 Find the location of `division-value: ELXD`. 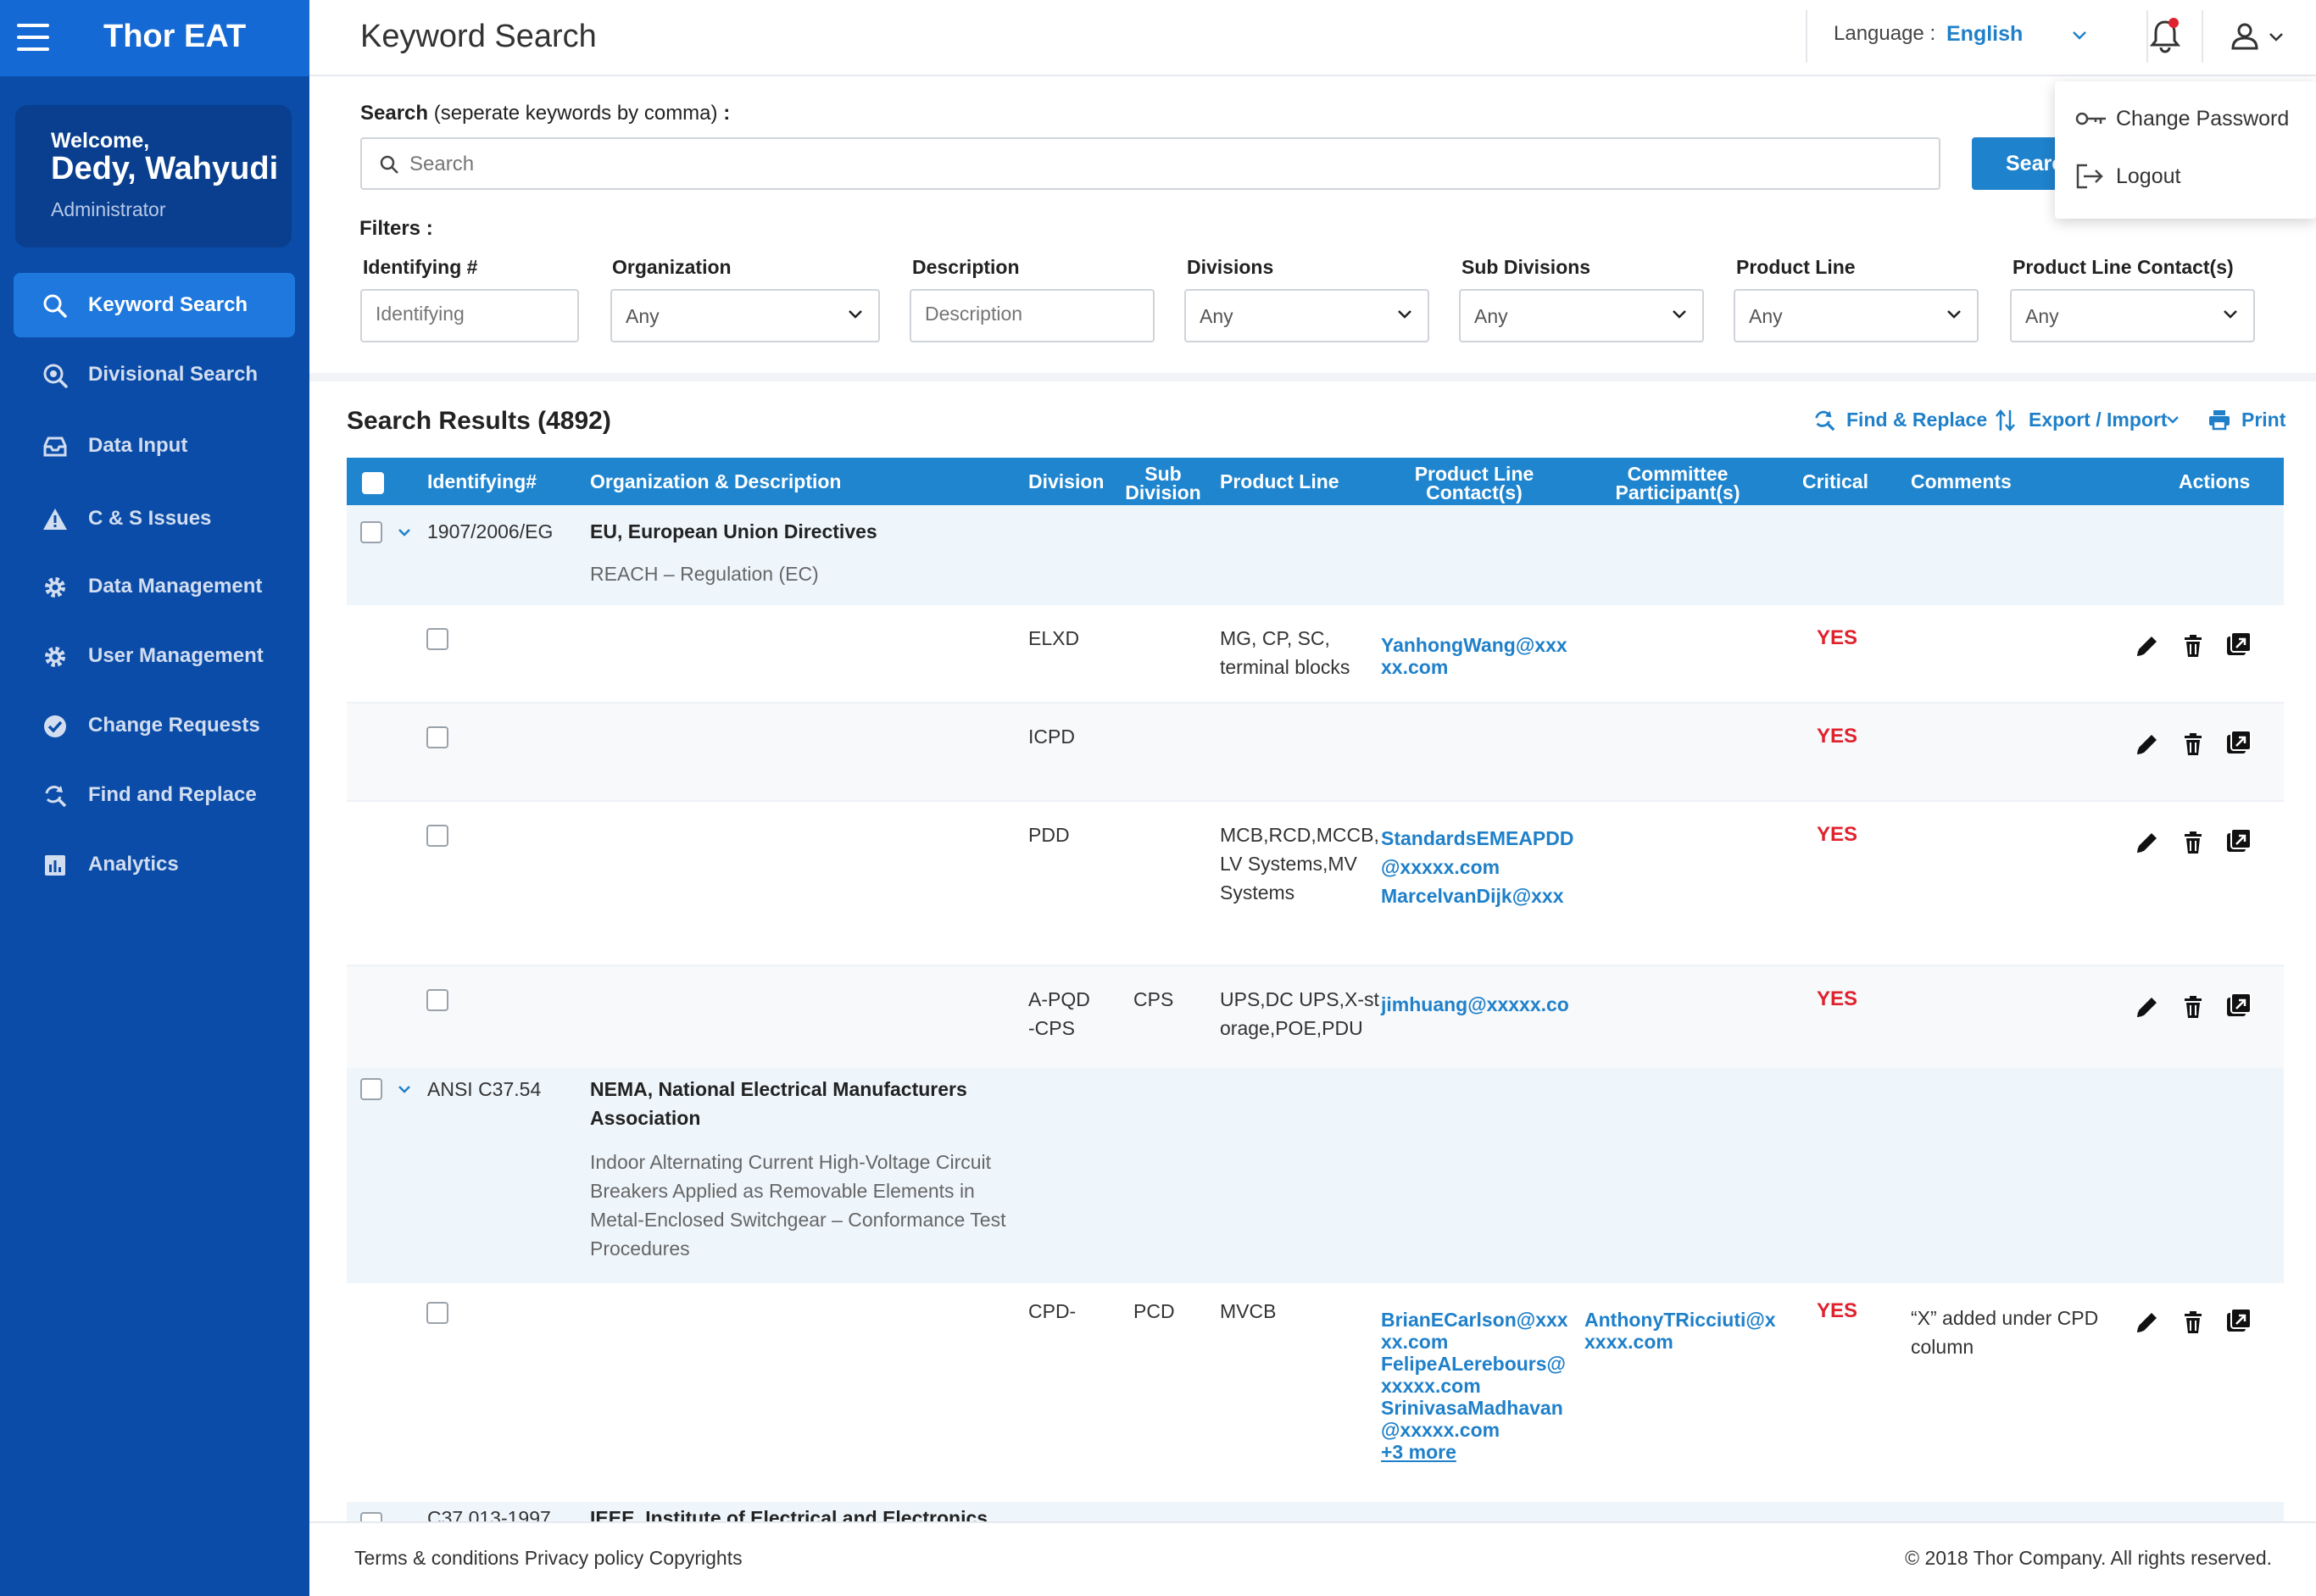

division-value: ELXD is located at coordinates (1054, 638).